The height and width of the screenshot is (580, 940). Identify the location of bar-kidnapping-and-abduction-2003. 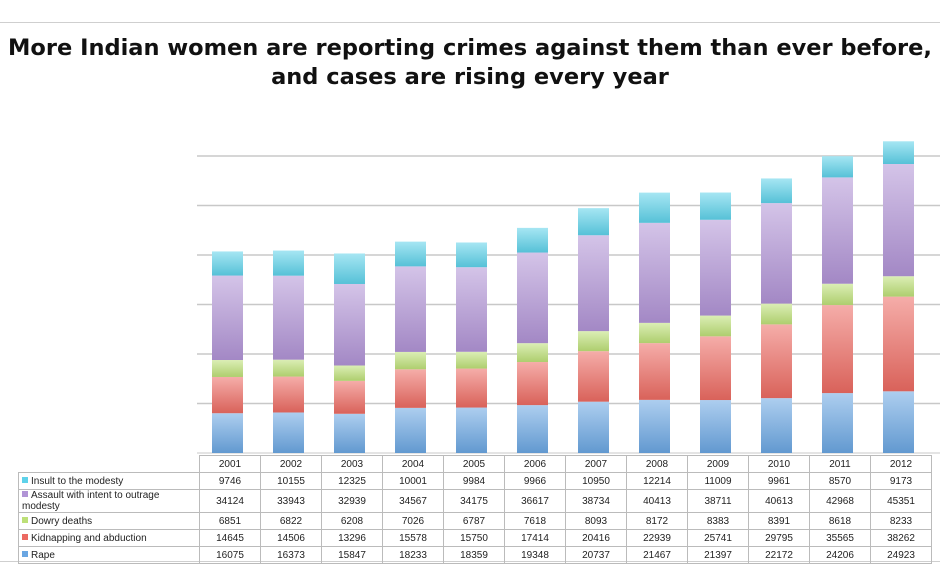
(349, 397).